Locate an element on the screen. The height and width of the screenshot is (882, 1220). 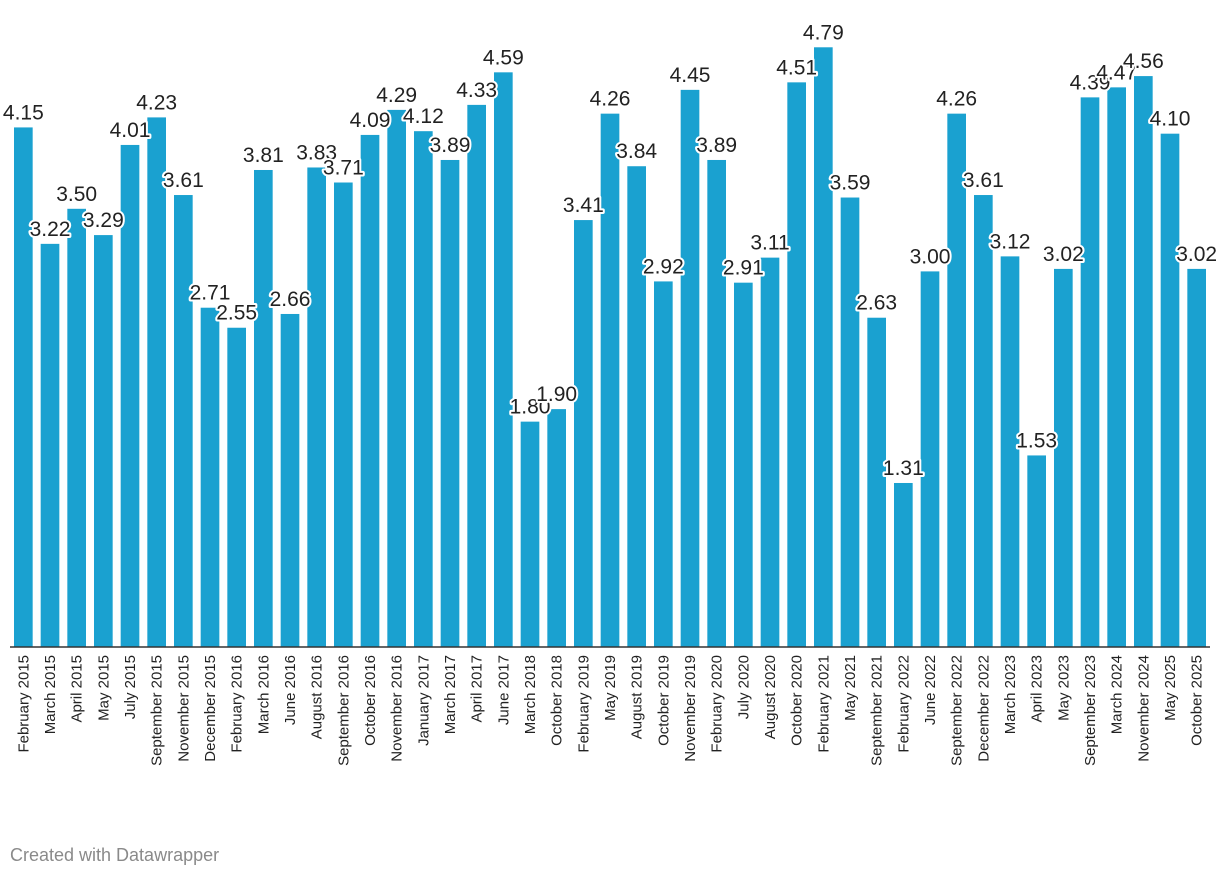
x-tick-label: August 2019 is located at coordinates (637, 697).